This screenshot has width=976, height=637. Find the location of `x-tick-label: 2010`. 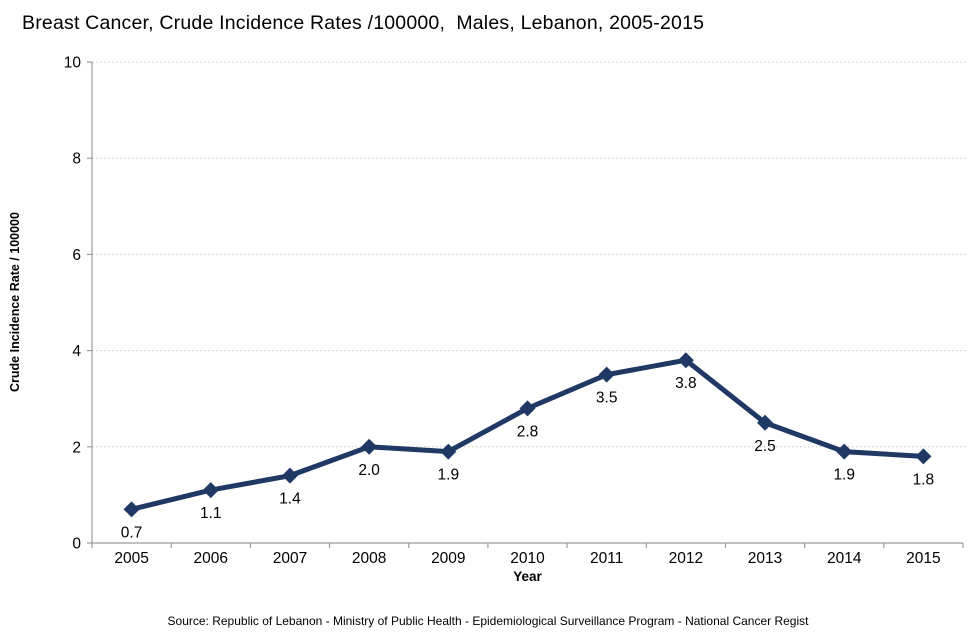

x-tick-label: 2010 is located at coordinates (527, 558).